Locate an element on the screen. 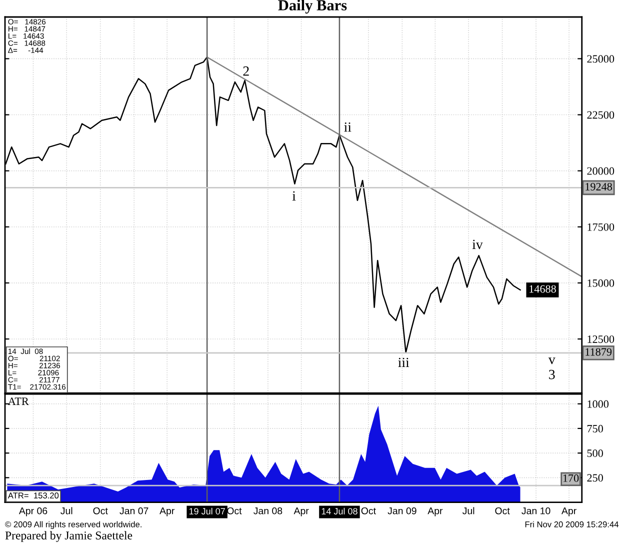 The width and height of the screenshot is (625, 543). annotation: iii is located at coordinates (404, 363).